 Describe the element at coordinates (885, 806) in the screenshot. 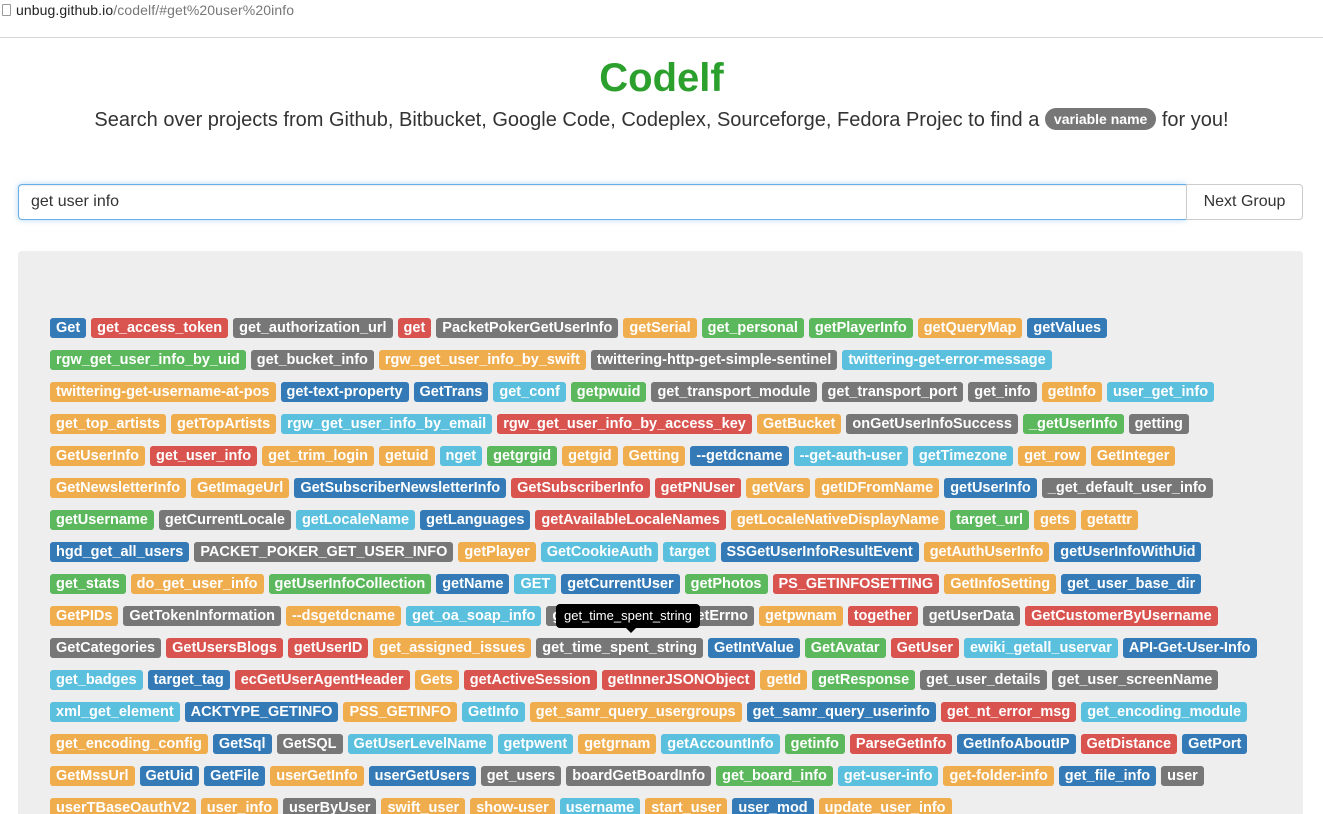

I see `variable-tag: update_user_info` at that location.